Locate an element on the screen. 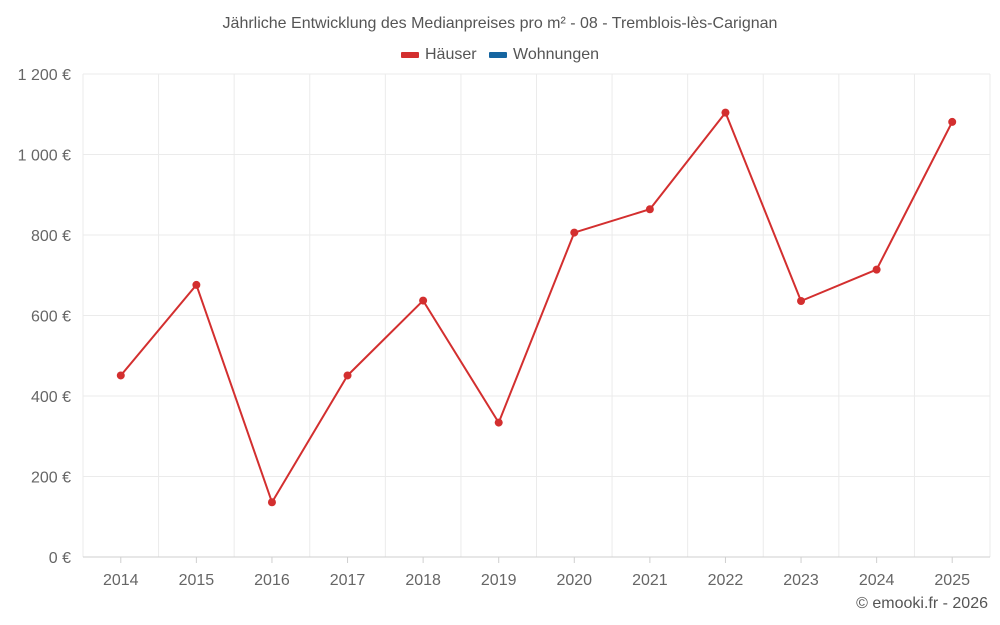 Image resolution: width=1000 pixels, height=625 pixels. credit-text: © emooki.fr - 2026 is located at coordinates (922, 603).